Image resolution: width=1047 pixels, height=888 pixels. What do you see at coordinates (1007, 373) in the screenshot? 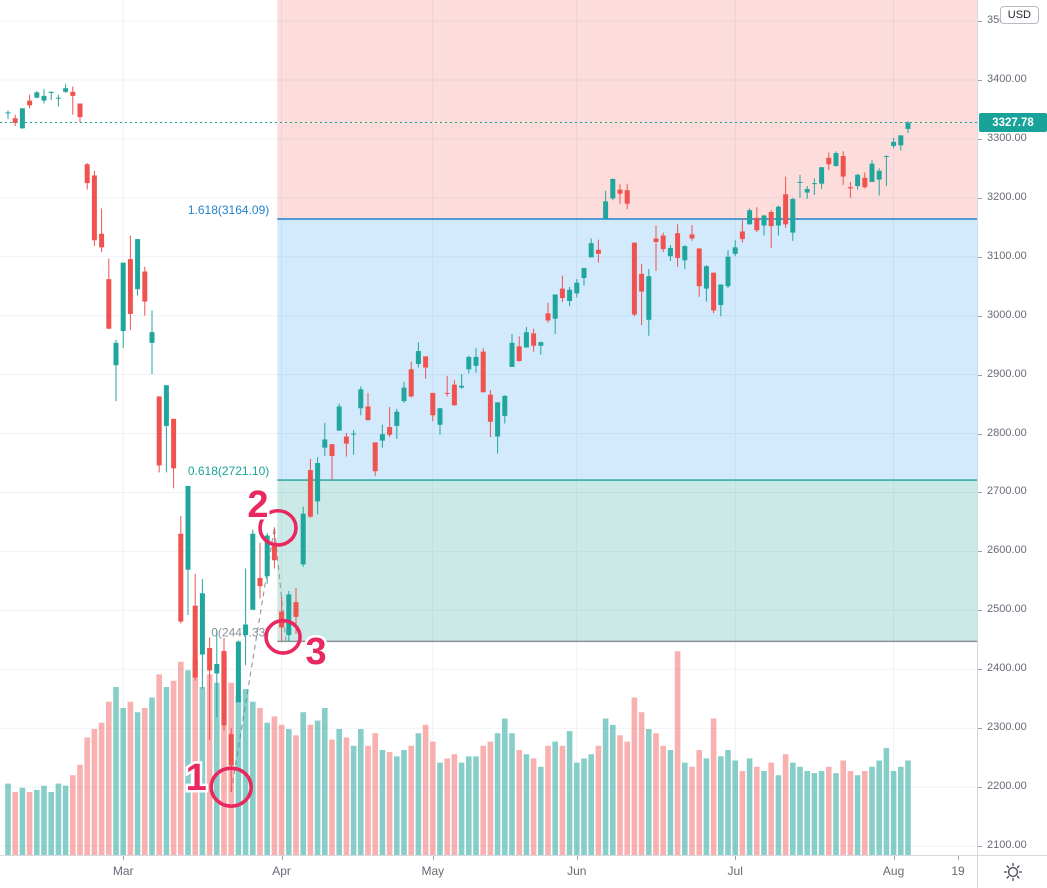
I see `price-axis-label: 2900.00` at bounding box center [1007, 373].